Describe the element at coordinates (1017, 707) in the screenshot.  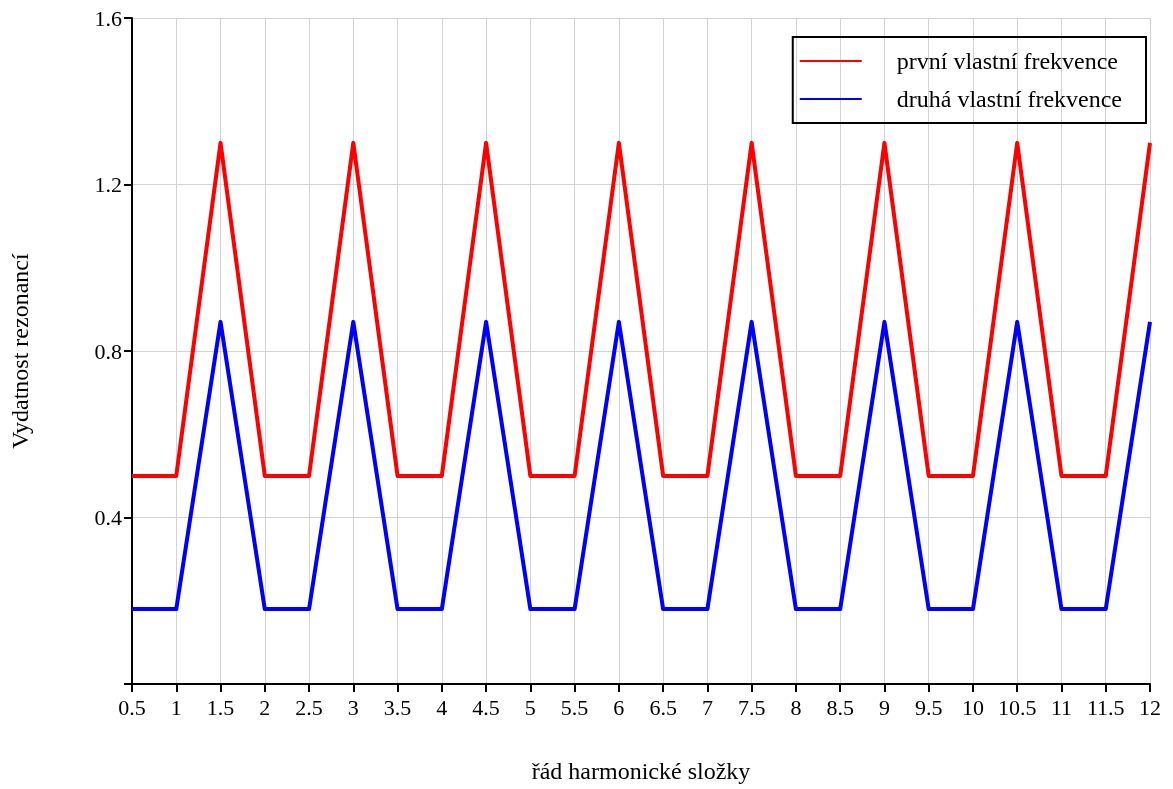
I see `x-tick-label: 10.5` at that location.